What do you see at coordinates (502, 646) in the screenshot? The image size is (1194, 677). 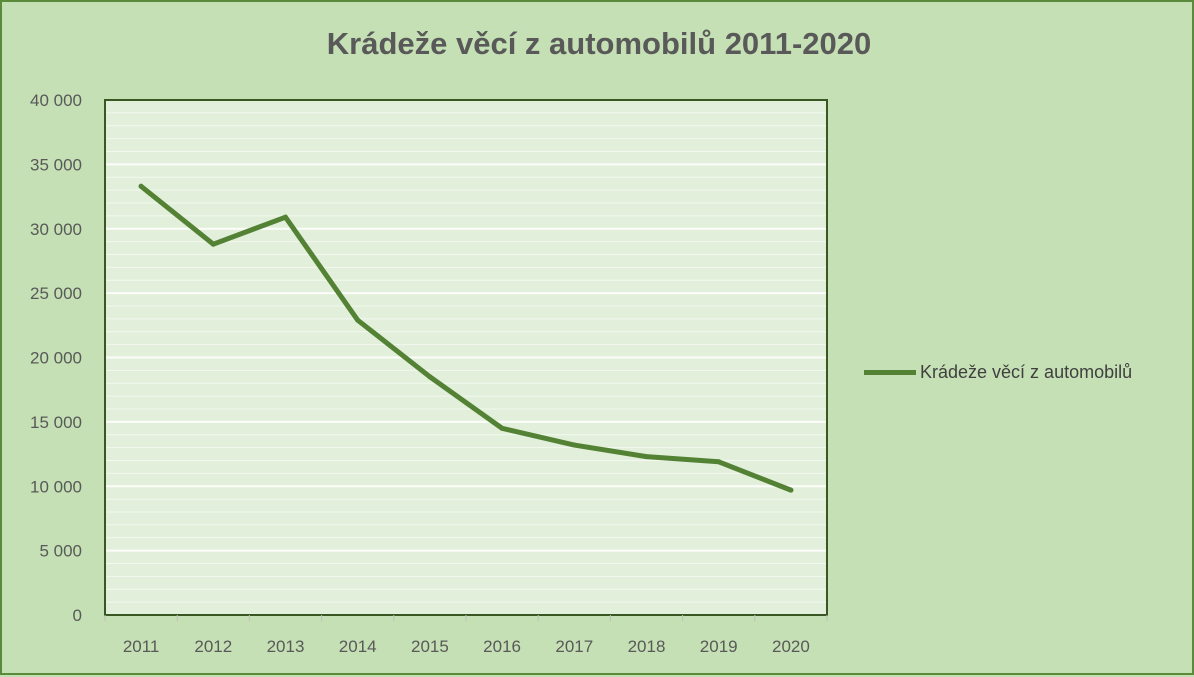 I see `x-tick-label: 2016` at bounding box center [502, 646].